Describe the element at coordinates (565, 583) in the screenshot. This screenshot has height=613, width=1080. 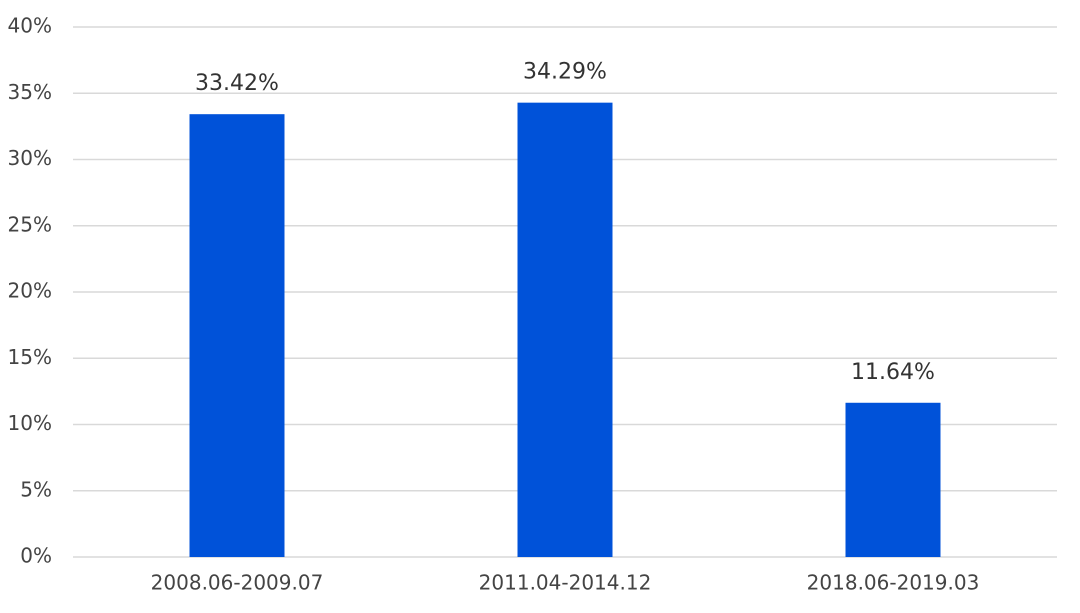
I see `x-tick-label: 2011.04-2014.12` at that location.